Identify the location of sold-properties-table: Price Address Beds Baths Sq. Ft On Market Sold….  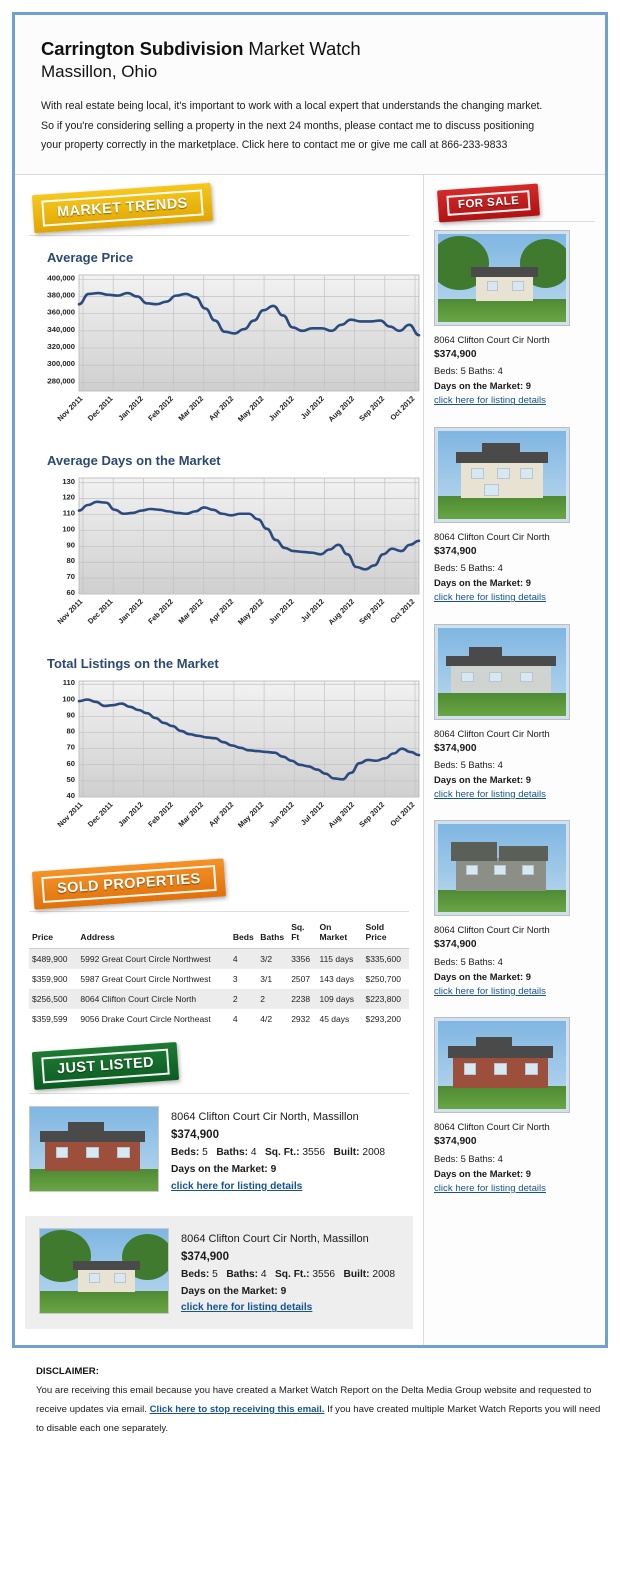
(219, 973).